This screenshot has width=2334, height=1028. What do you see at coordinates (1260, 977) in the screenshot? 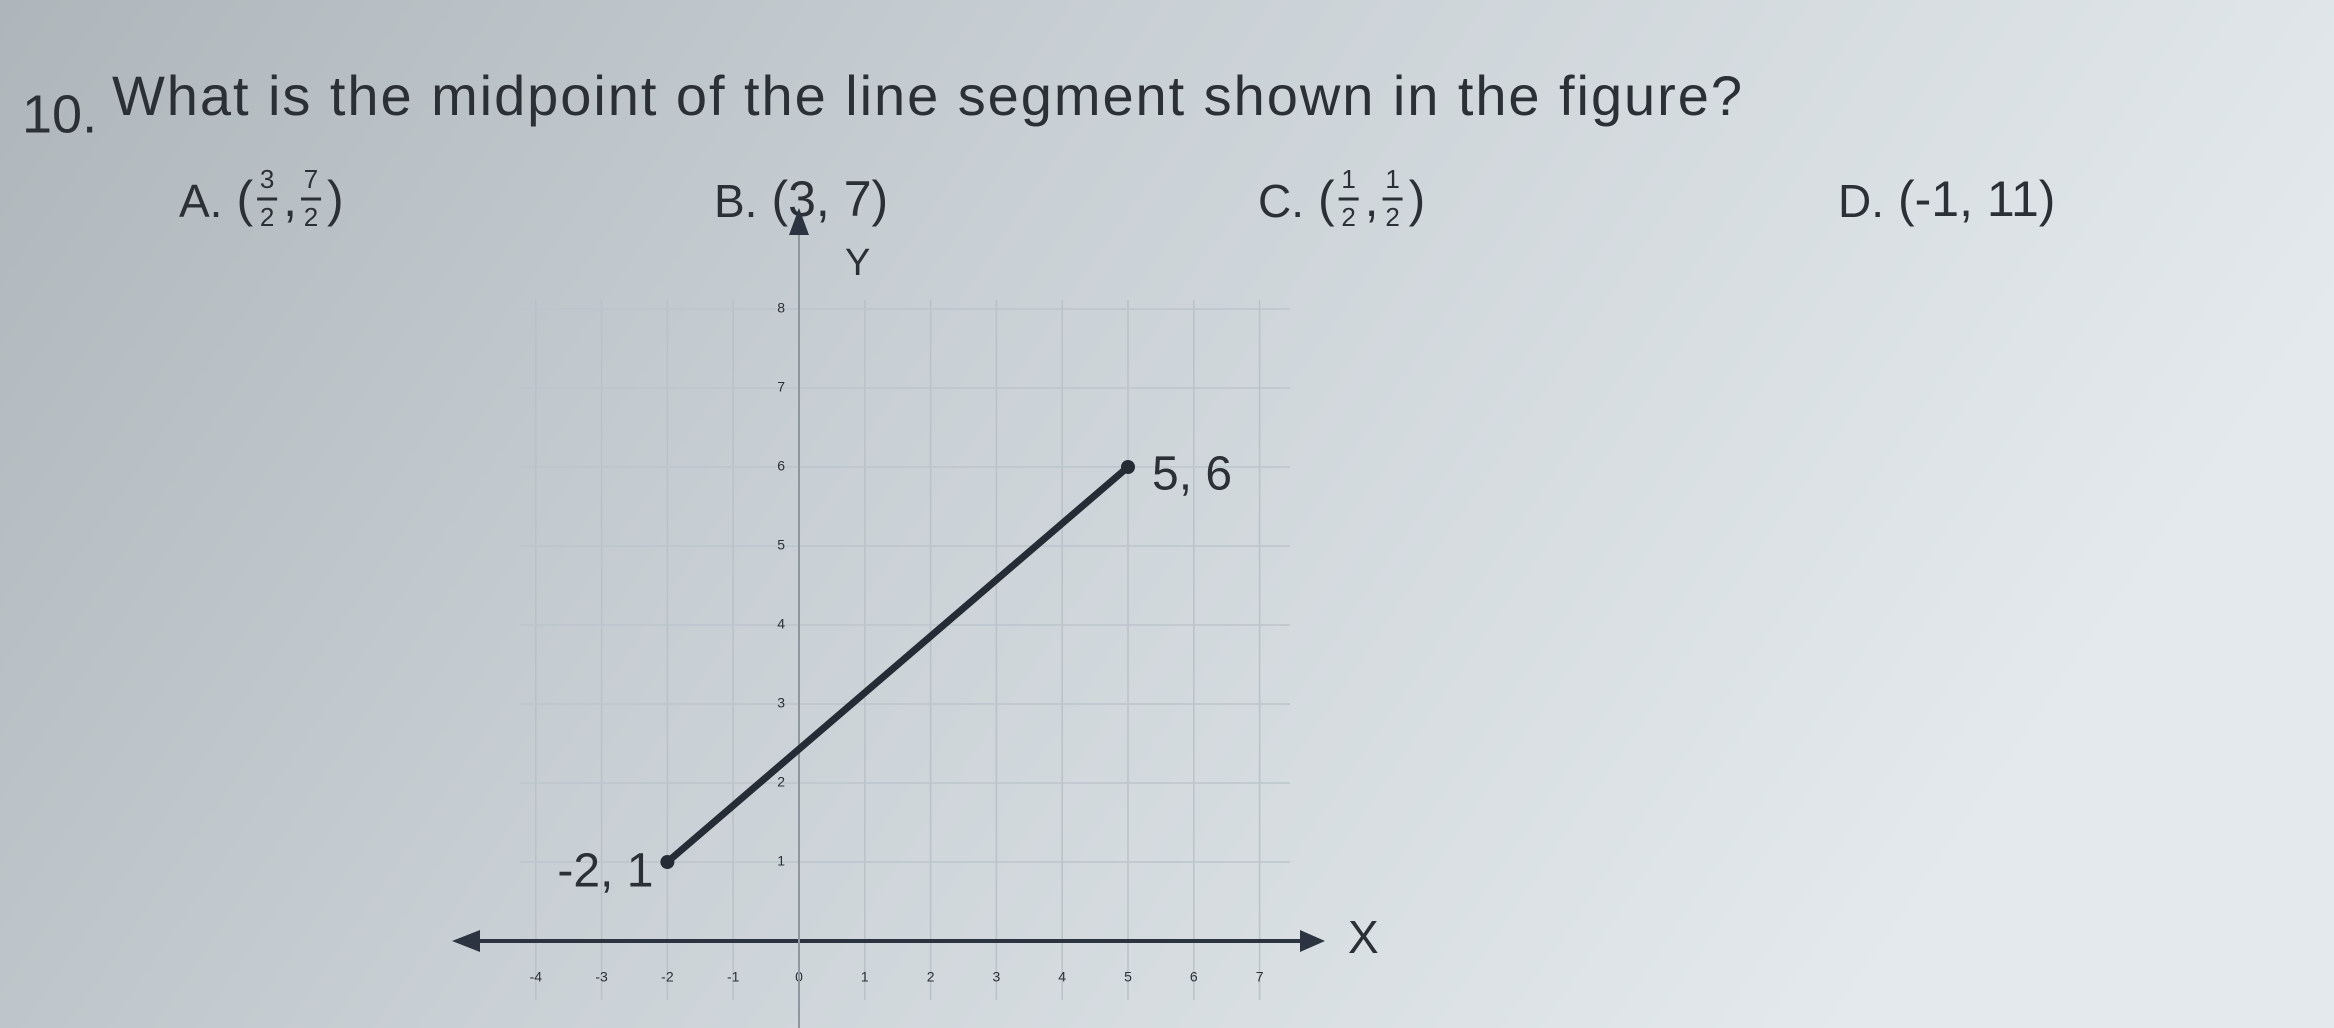
I see `x-tick-label: 7` at bounding box center [1260, 977].